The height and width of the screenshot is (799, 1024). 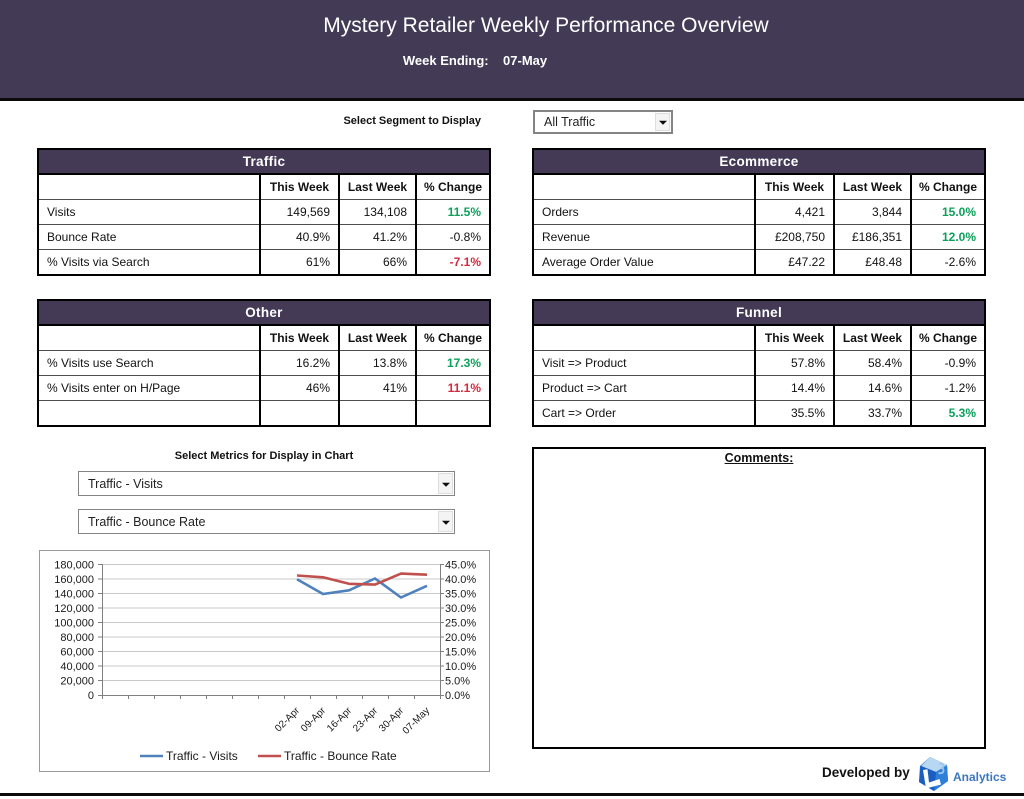 I want to click on svg-text: 02-Apr, so click(x=287, y=719).